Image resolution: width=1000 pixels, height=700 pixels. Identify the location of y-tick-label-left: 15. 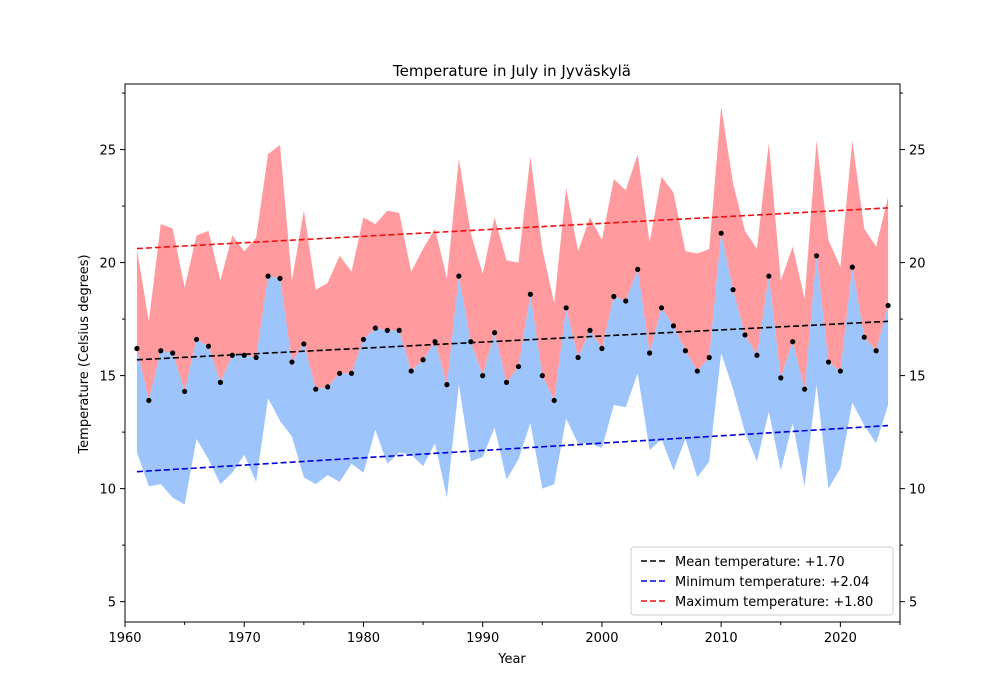
(107, 377).